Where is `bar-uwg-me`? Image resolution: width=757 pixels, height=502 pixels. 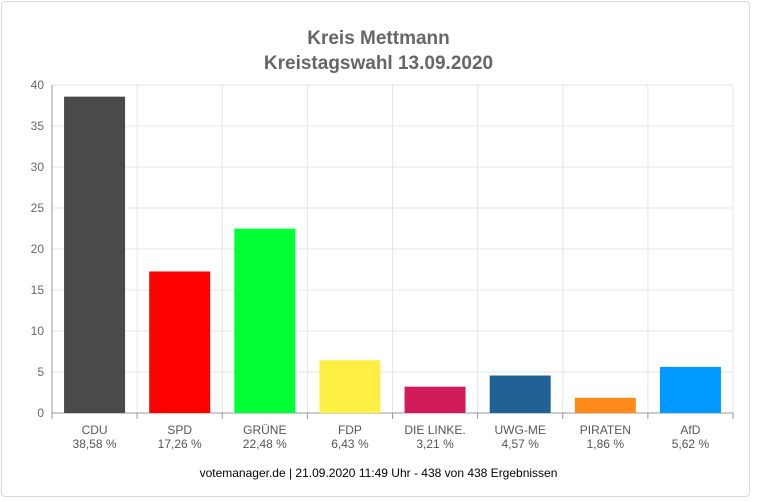
bar-uwg-me is located at coordinates (520, 394).